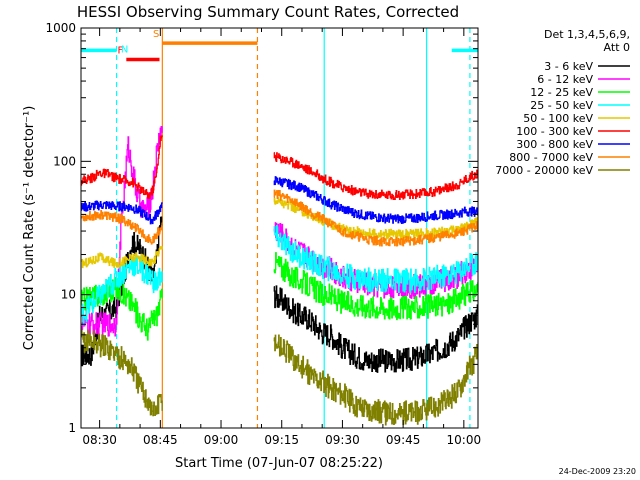  I want to click on y-tick-label: 1000, so click(60, 28).